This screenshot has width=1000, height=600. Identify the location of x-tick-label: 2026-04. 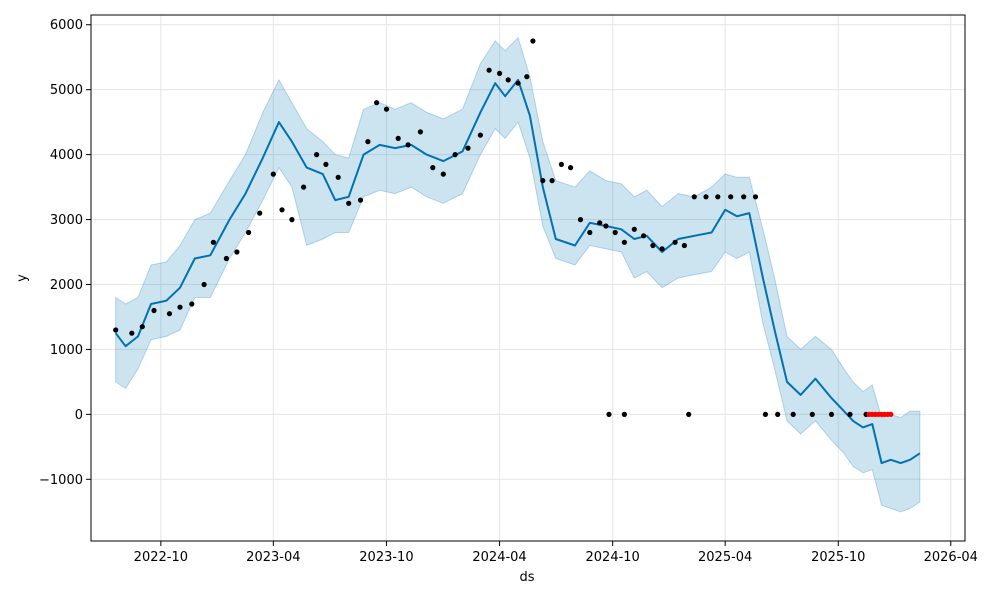
(951, 557).